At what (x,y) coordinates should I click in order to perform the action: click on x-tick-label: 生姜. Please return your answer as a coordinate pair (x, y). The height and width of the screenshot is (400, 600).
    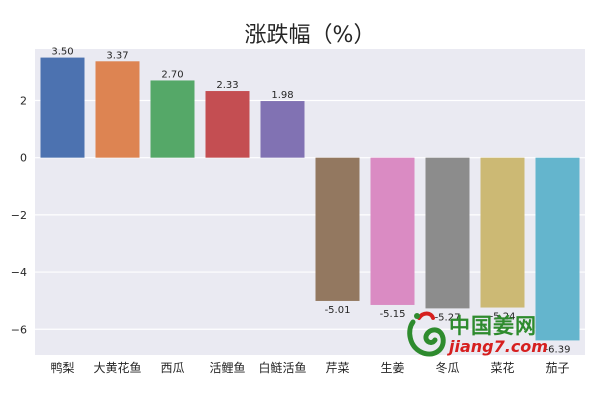
    Looking at the image, I should click on (392, 368).